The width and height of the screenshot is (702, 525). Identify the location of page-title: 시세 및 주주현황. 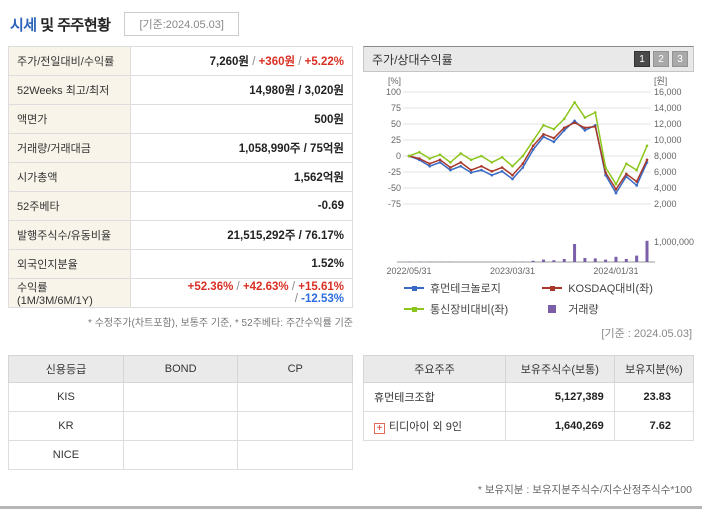
(60, 24).